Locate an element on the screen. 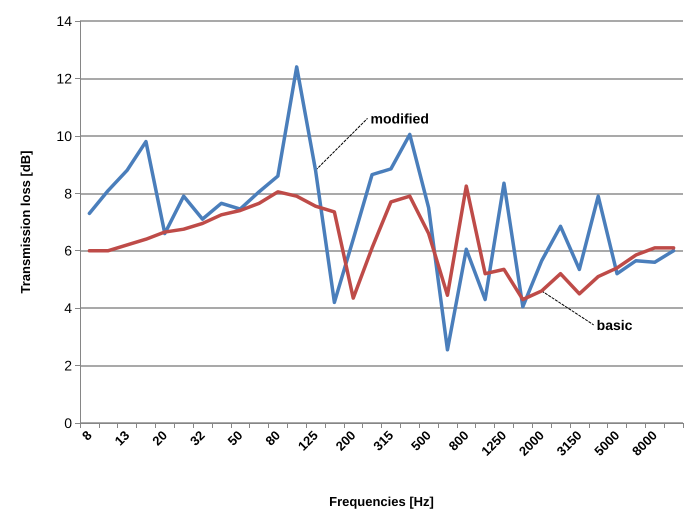 This screenshot has width=695, height=522. x-tick-label: 20 is located at coordinates (159, 438).